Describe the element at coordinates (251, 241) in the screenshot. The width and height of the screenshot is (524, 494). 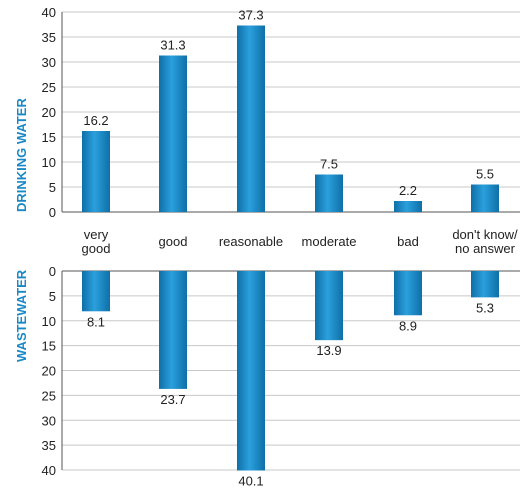
I see `category-label: reasonable` at that location.